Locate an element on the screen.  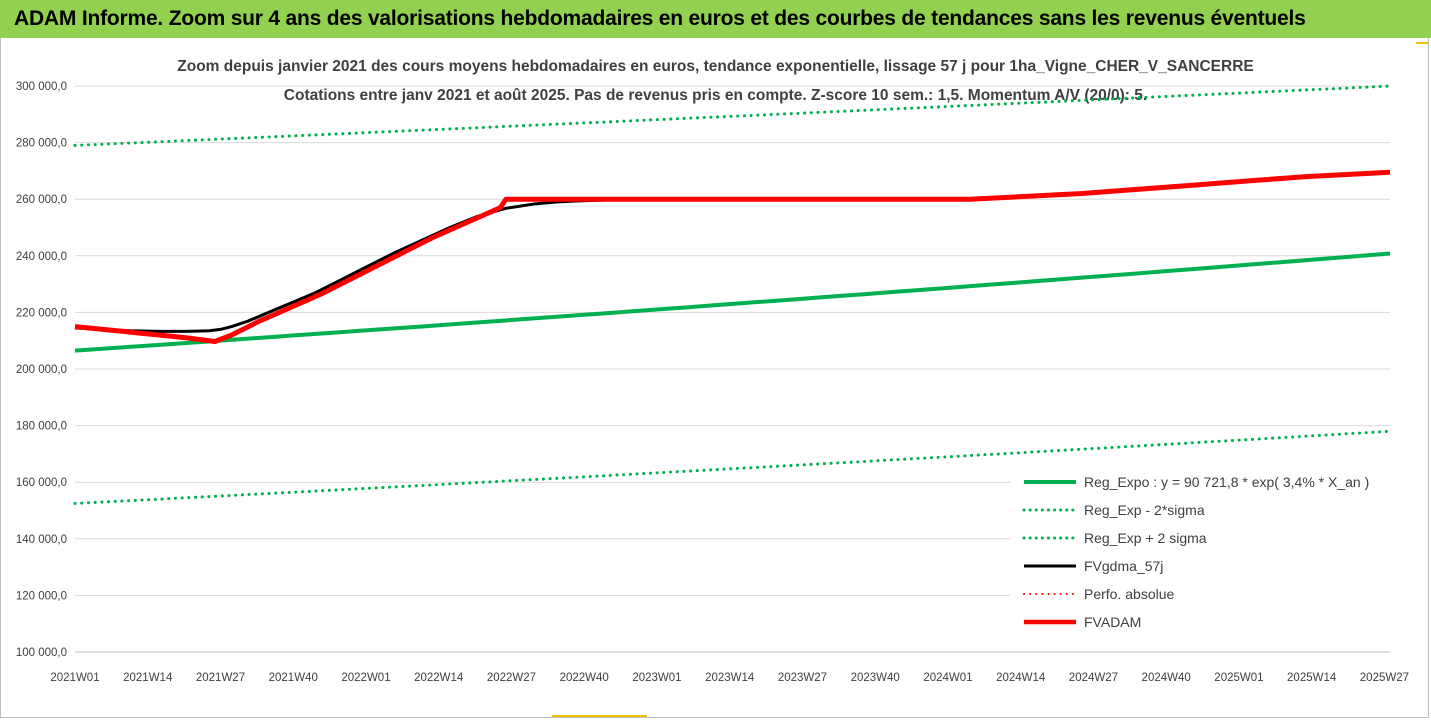
legend-box is located at coordinates (1200, 554).